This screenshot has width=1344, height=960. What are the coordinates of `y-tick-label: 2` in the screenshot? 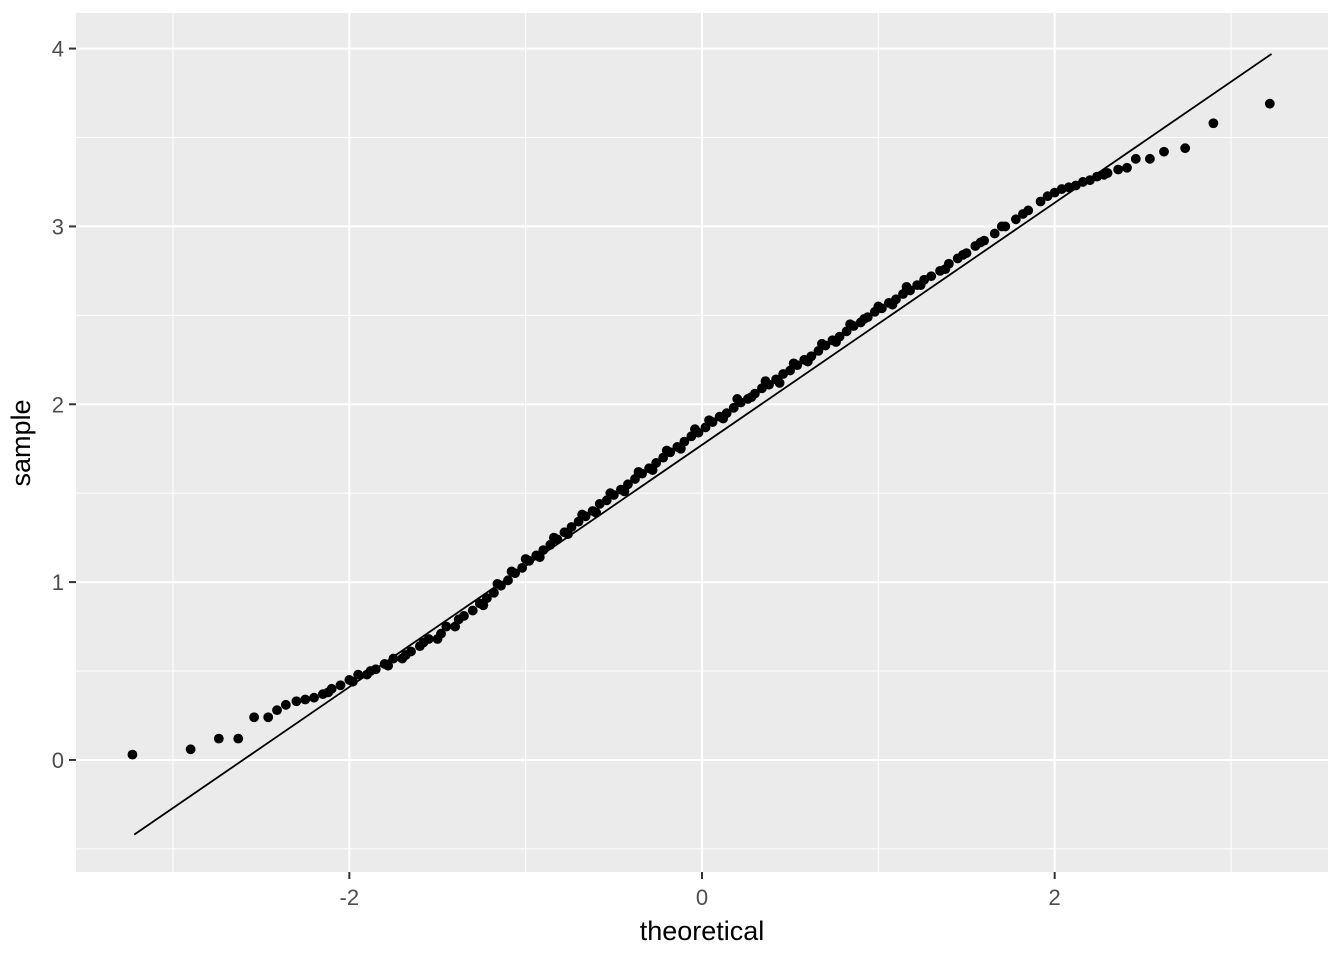 It's located at (58, 404).